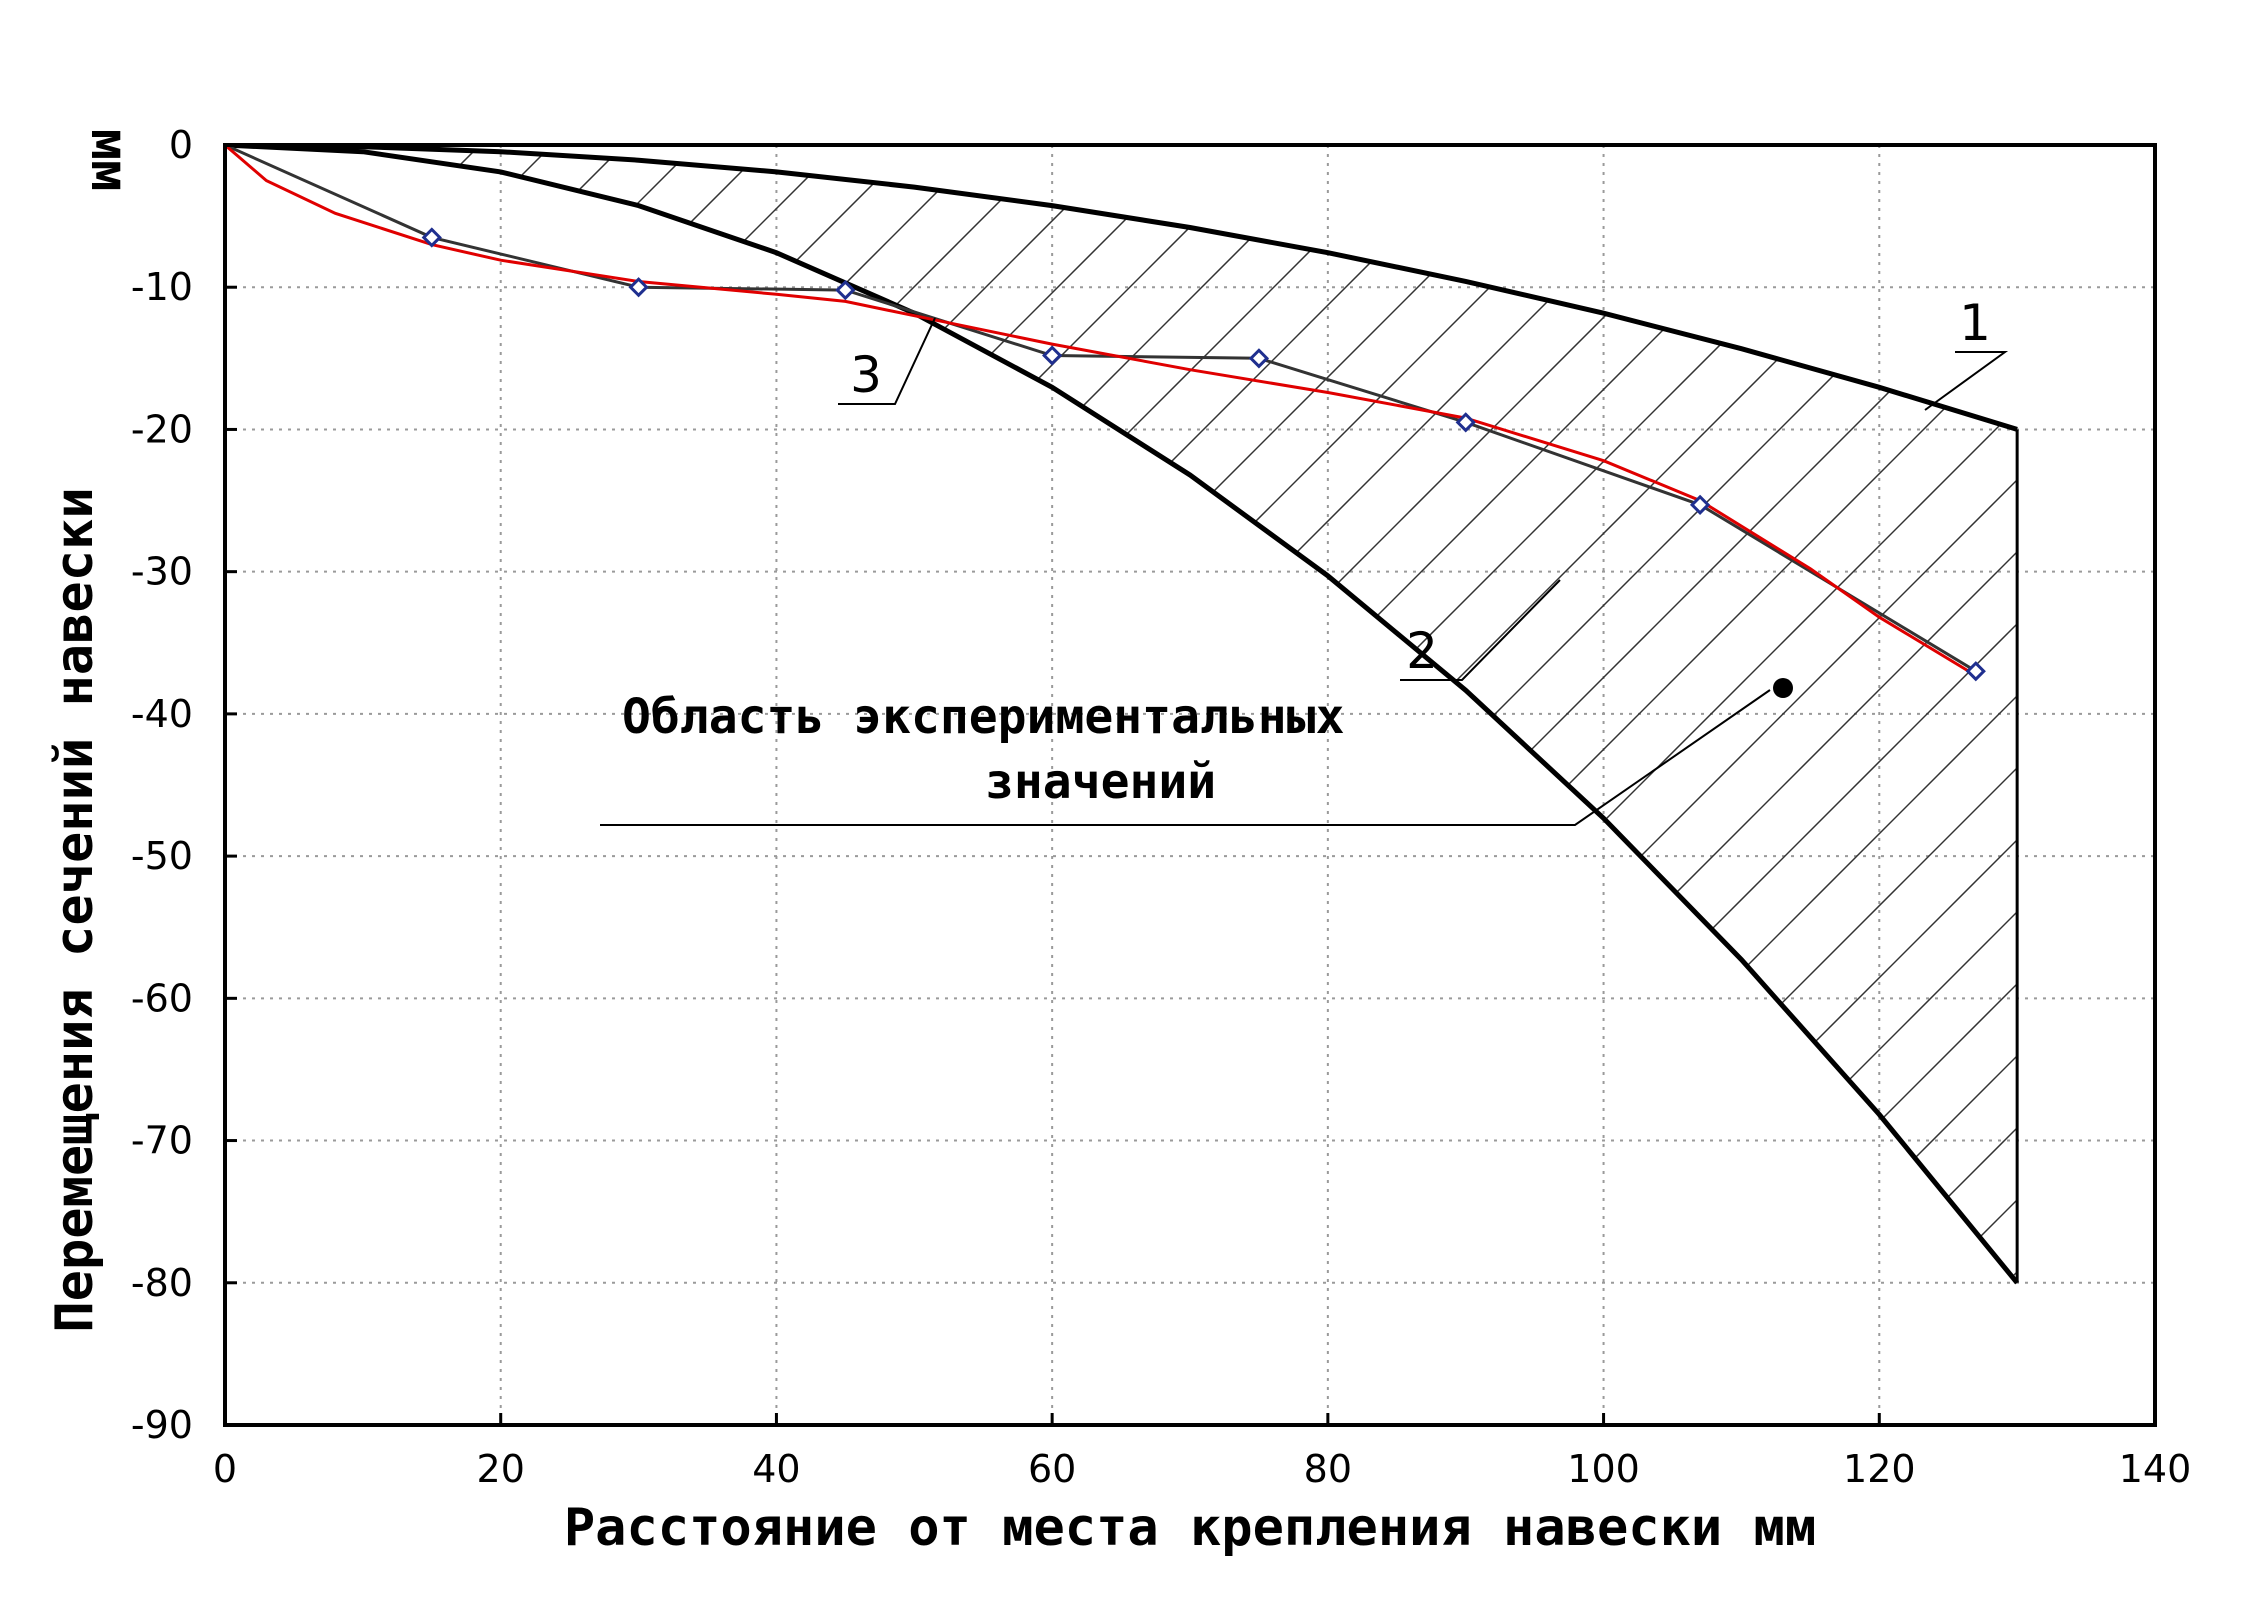 This screenshot has width=2248, height=1620. What do you see at coordinates (501, 1469) in the screenshot?
I see `x-tick-label: 20` at bounding box center [501, 1469].